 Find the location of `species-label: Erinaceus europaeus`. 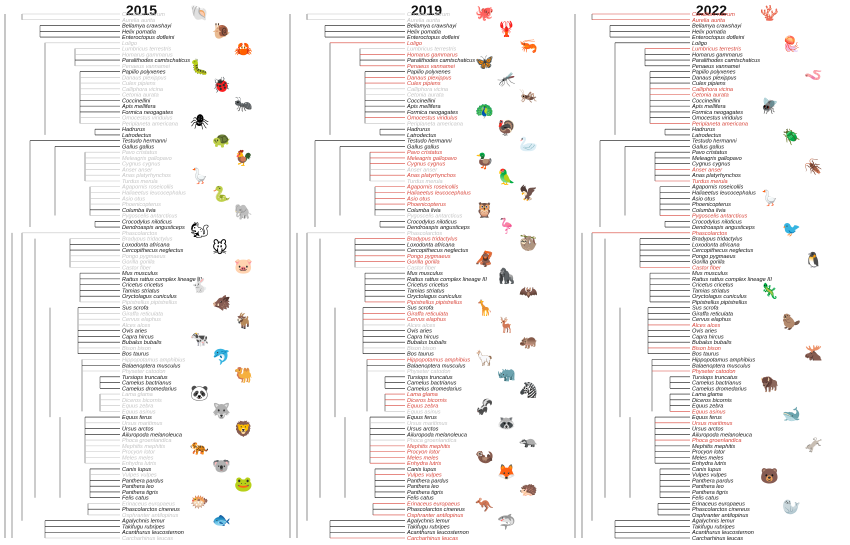

species-label: Erinaceus europaeus is located at coordinates (718, 504).